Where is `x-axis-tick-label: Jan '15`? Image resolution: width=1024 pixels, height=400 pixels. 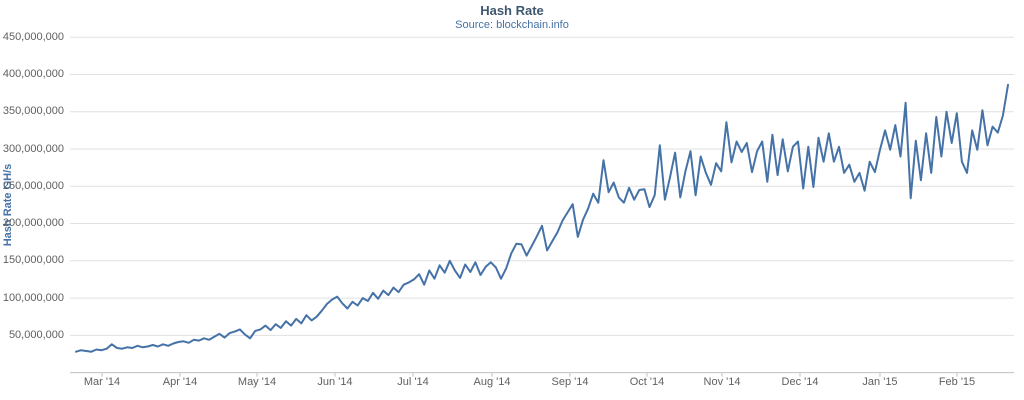 x-axis-tick-label: Jan '15 is located at coordinates (880, 382).